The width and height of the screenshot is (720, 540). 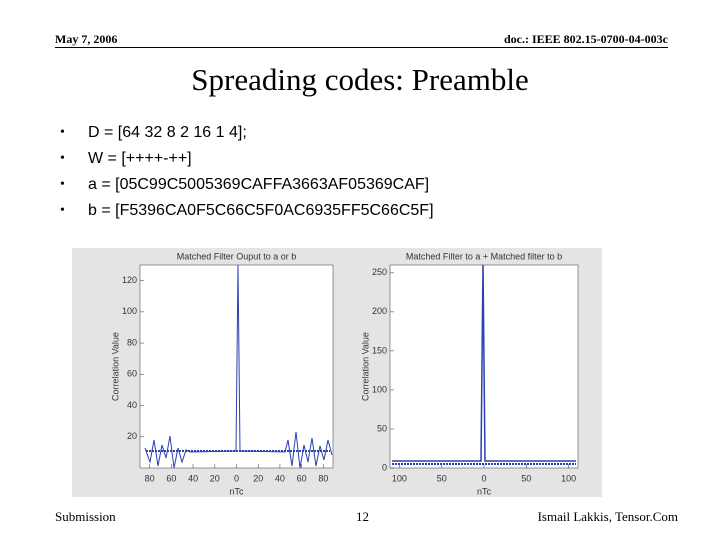 I want to click on y-tick-label: 150, so click(x=379, y=350).